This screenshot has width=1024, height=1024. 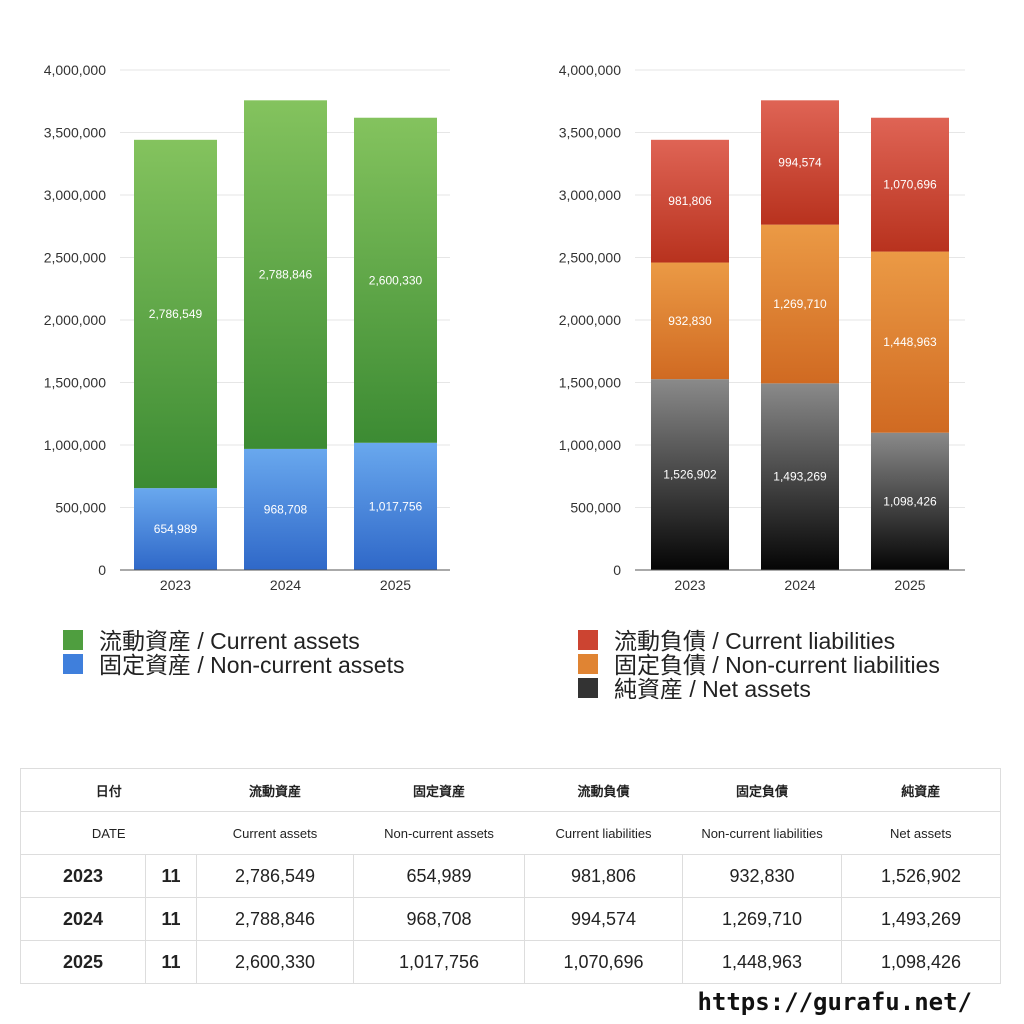 What do you see at coordinates (604, 876) in the screenshot?
I see `cell-current-liabilities: 981,806` at bounding box center [604, 876].